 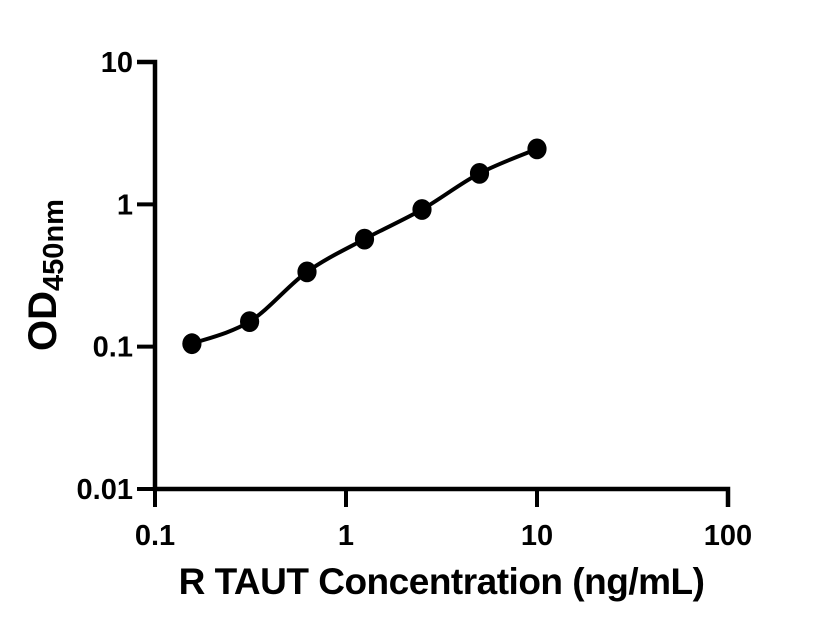 I want to click on y-axis-tick-label: 1, so click(x=125, y=205).